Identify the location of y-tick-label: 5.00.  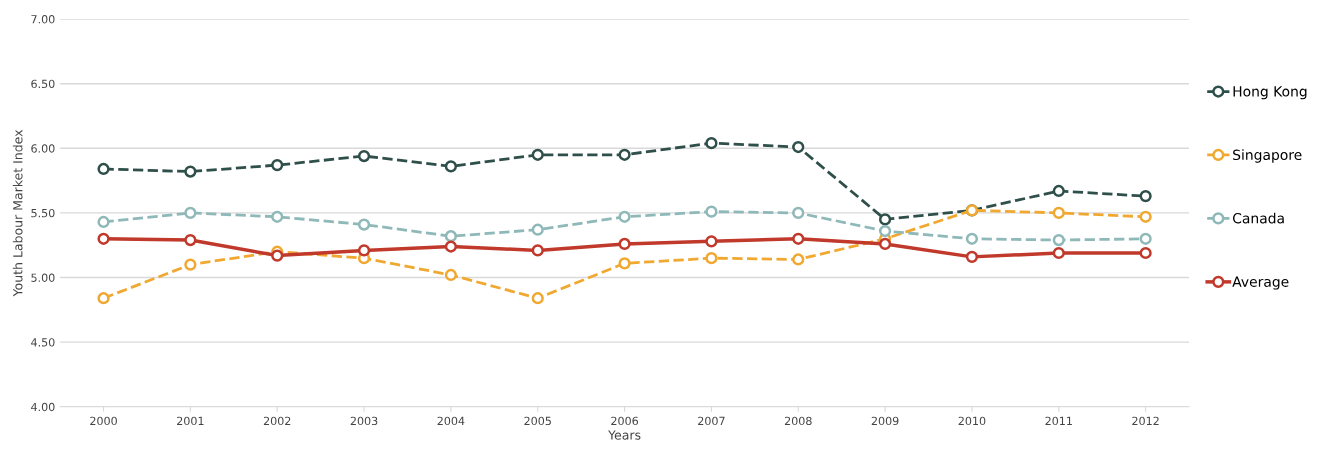
(43, 277).